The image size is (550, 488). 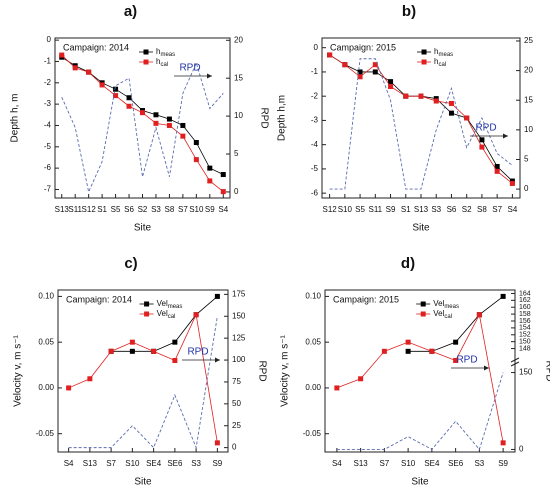 I want to click on plot-frame, so click(x=420, y=371).